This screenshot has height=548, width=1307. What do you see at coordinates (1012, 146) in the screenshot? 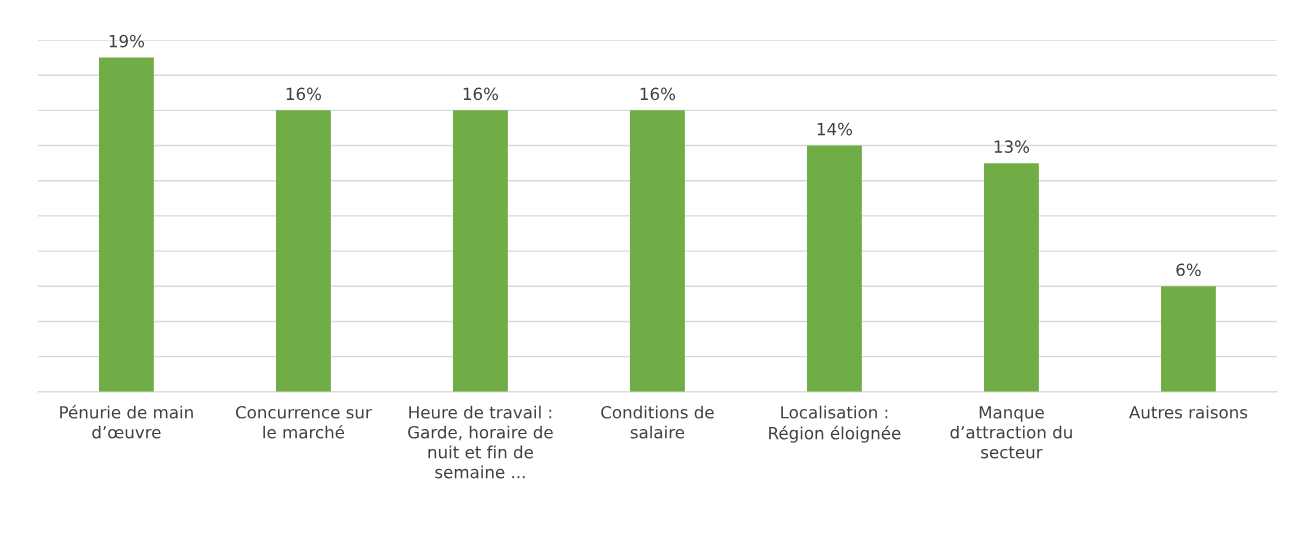
I see `data-label: 13%` at bounding box center [1012, 146].